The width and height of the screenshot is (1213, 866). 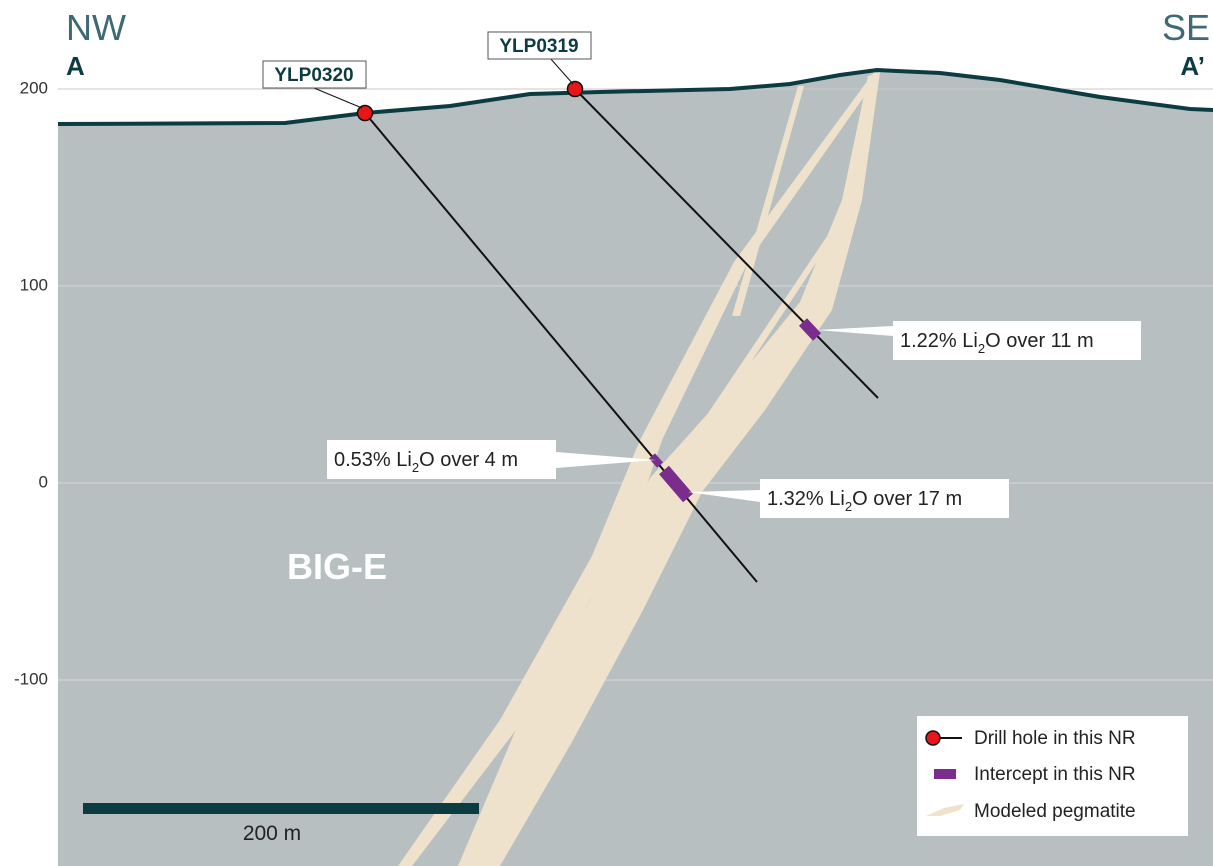 I want to click on hole-label: YLP0319, so click(x=538, y=46).